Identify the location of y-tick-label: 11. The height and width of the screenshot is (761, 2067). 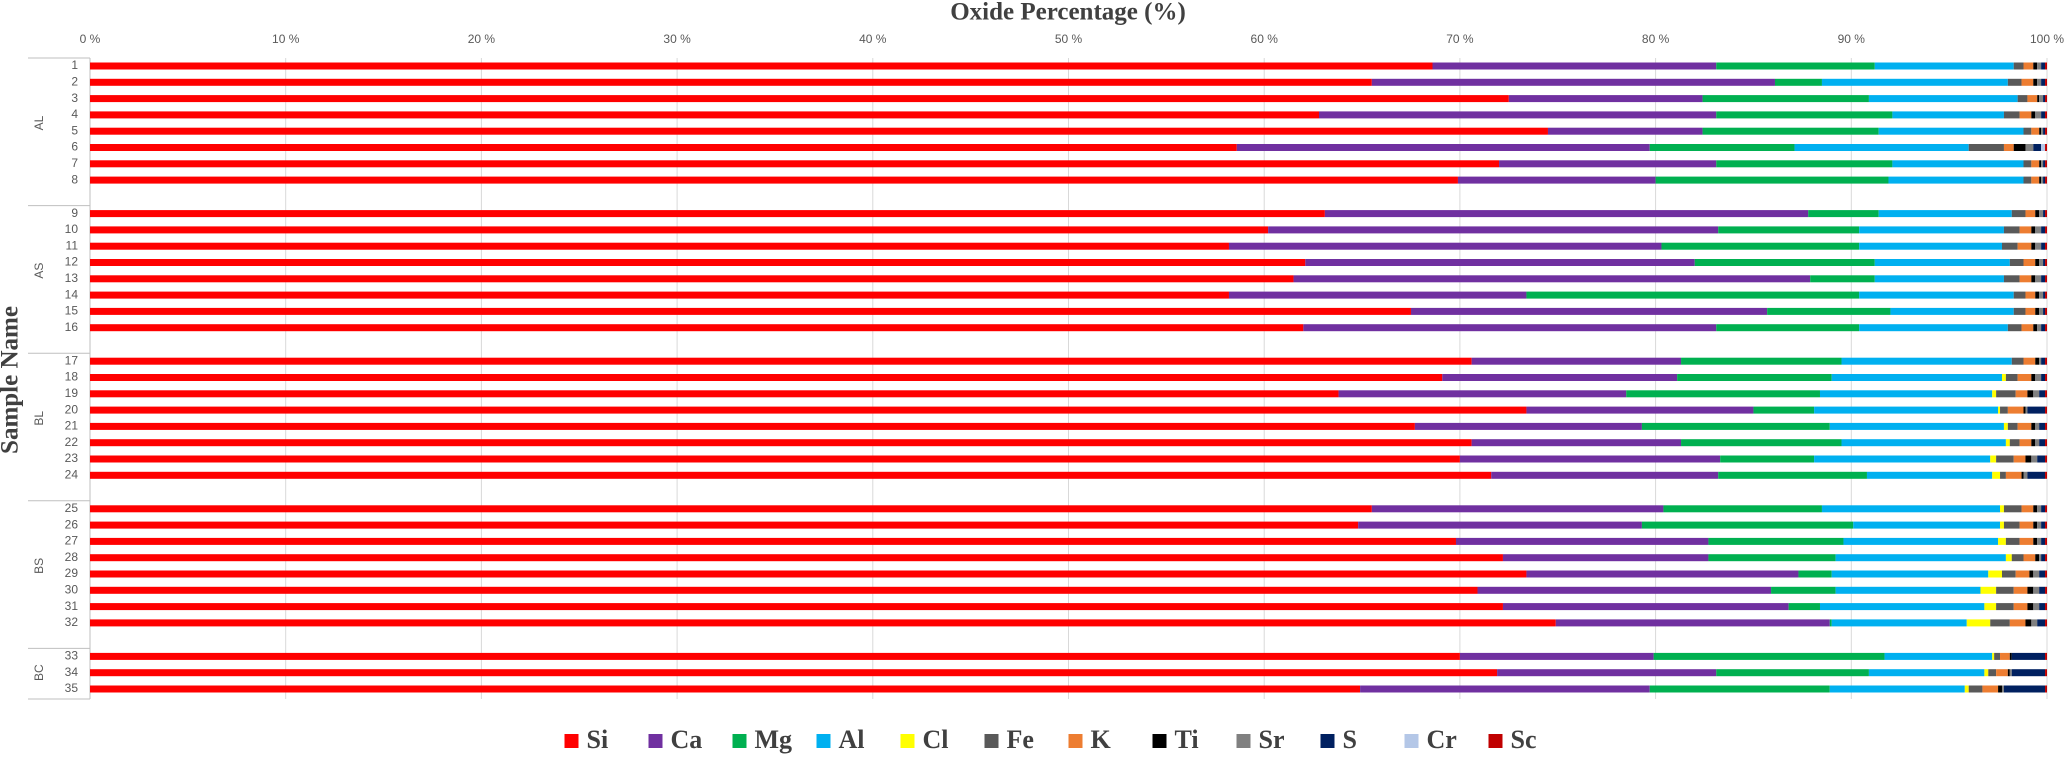
(72, 245).